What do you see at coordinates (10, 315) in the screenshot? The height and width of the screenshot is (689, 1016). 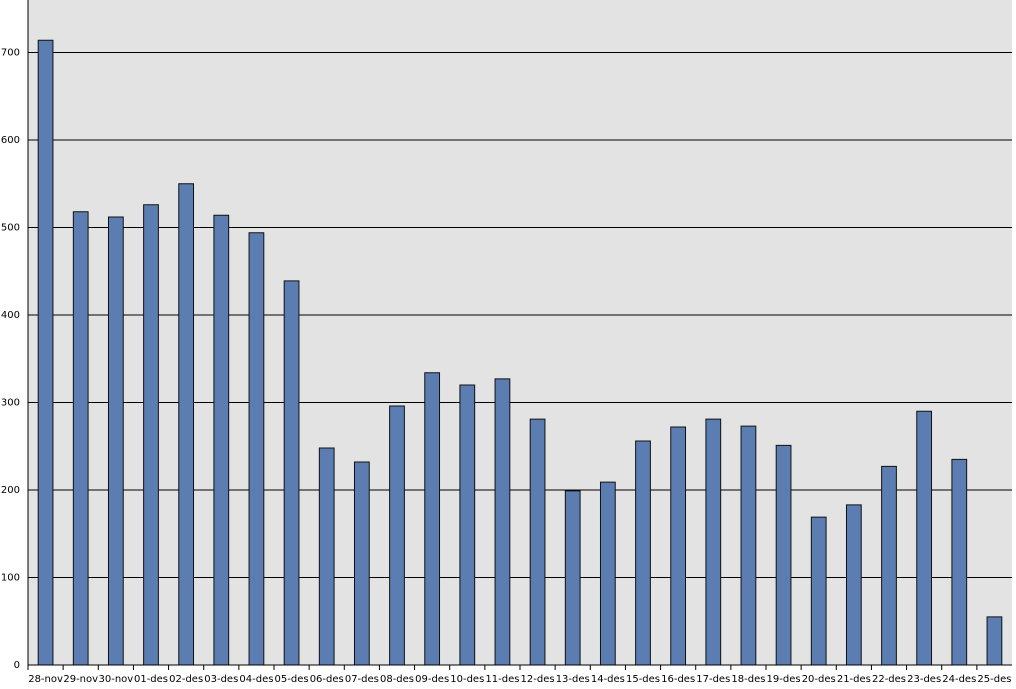 I see `y-tick-label: 400` at bounding box center [10, 315].